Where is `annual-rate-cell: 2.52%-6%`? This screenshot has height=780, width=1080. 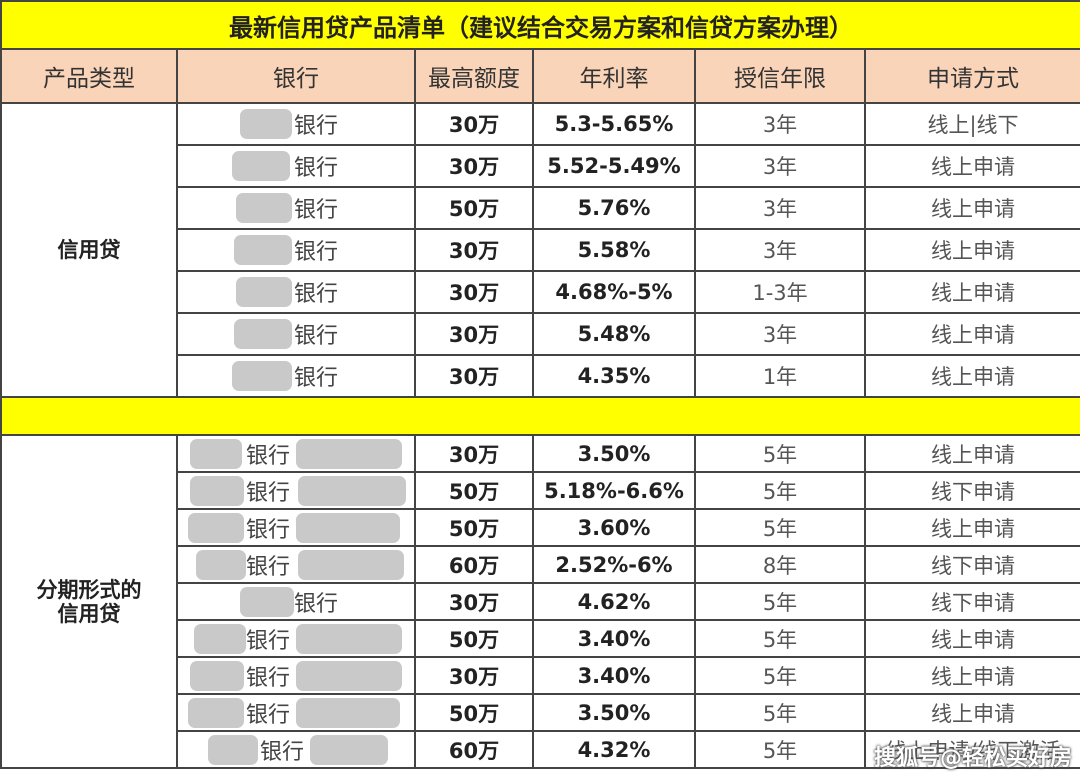
annual-rate-cell: 2.52%-6% is located at coordinates (614, 564).